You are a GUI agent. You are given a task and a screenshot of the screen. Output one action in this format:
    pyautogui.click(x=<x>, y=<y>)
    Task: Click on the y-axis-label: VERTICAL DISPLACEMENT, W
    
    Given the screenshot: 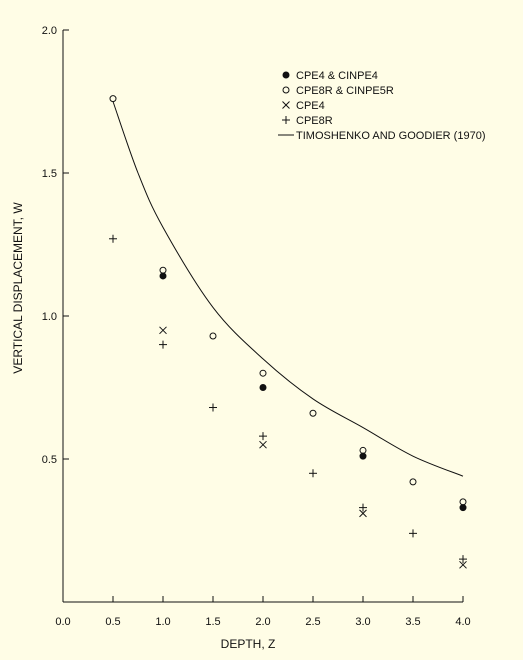 What is the action you would take?
    pyautogui.click(x=18, y=288)
    